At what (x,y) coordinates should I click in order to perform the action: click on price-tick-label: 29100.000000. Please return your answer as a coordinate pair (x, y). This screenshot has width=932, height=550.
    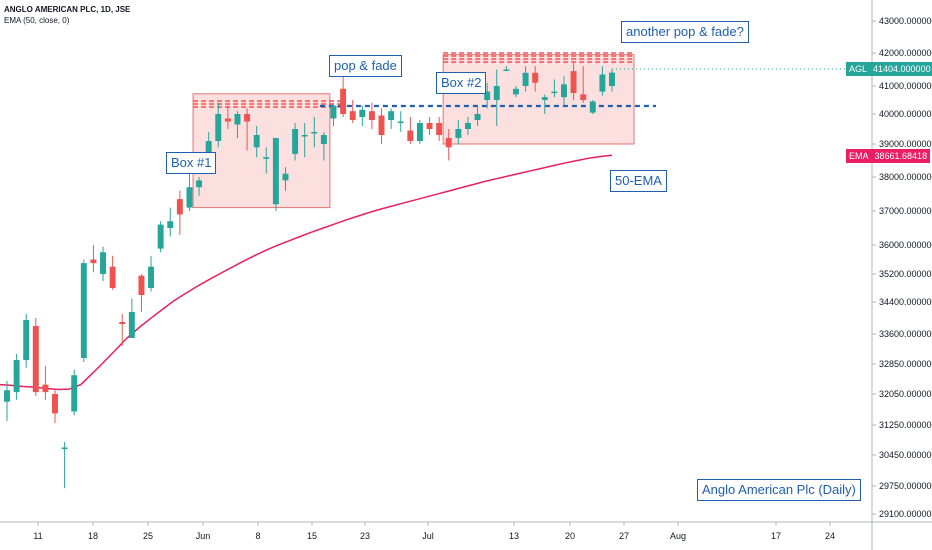
    Looking at the image, I should click on (905, 514).